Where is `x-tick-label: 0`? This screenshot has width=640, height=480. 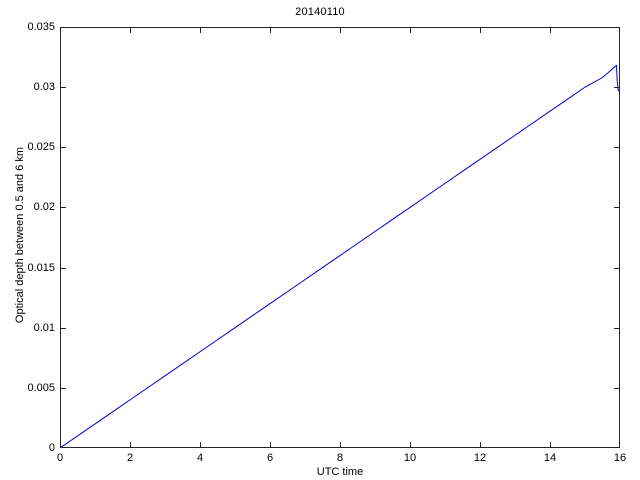
x-tick-label: 0 is located at coordinates (60, 458).